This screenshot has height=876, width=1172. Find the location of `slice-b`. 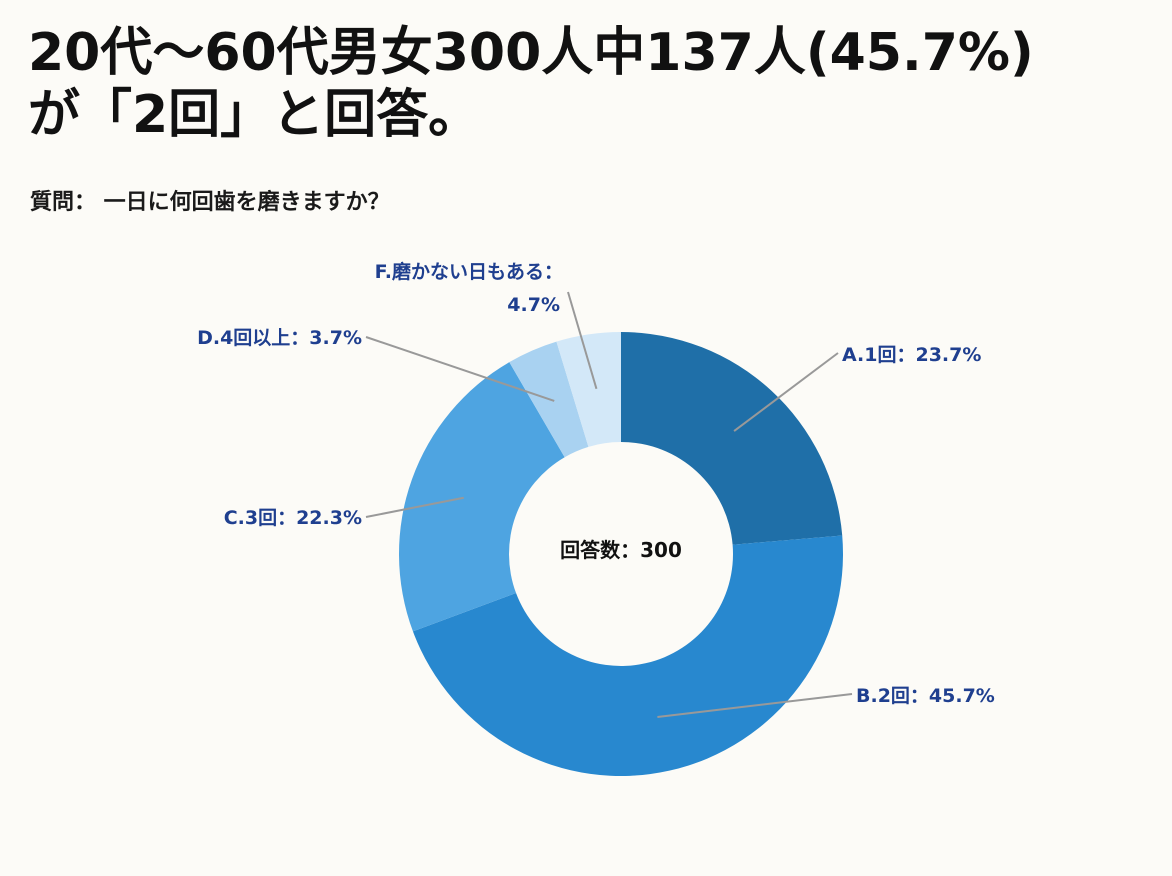

slice-b is located at coordinates (627, 656).